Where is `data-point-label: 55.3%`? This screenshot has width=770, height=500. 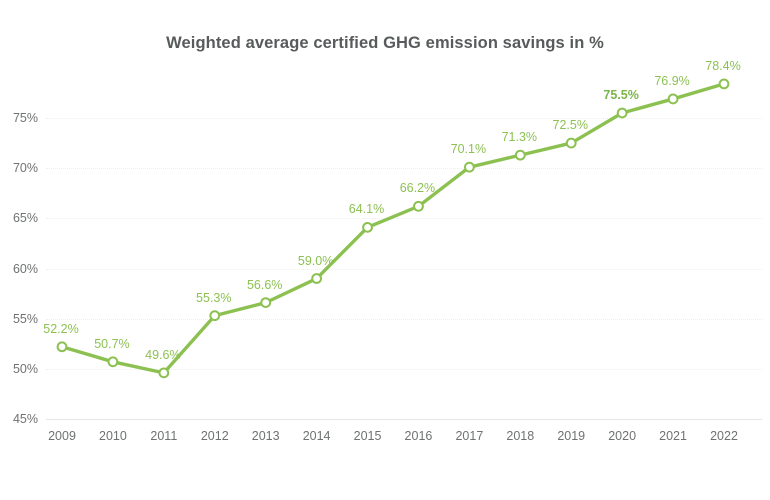
data-point-label: 55.3% is located at coordinates (214, 297).